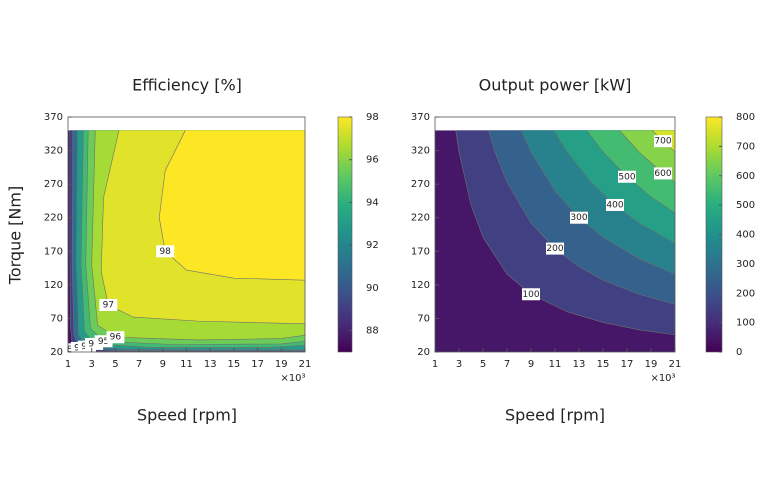 This screenshot has width=768, height=499. I want to click on contour-label: 98, so click(165, 252).